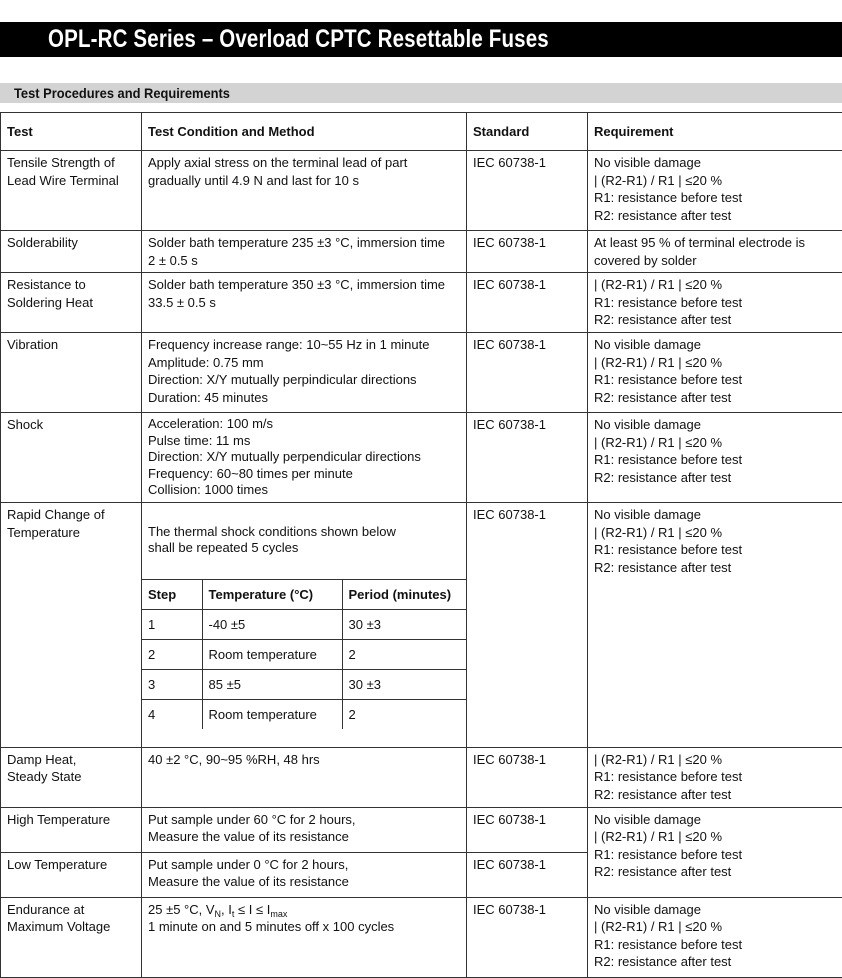  What do you see at coordinates (272, 685) in the screenshot?
I see `temperature-cell: 85 ±5` at bounding box center [272, 685].